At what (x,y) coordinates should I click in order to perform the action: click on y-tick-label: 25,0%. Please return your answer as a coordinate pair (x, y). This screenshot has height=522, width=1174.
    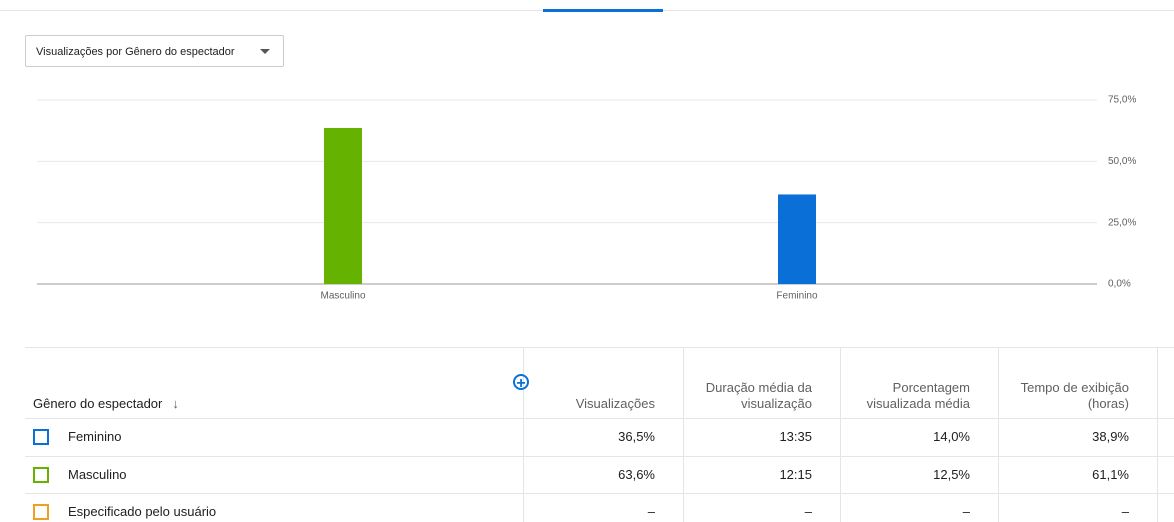
    Looking at the image, I should click on (1122, 222).